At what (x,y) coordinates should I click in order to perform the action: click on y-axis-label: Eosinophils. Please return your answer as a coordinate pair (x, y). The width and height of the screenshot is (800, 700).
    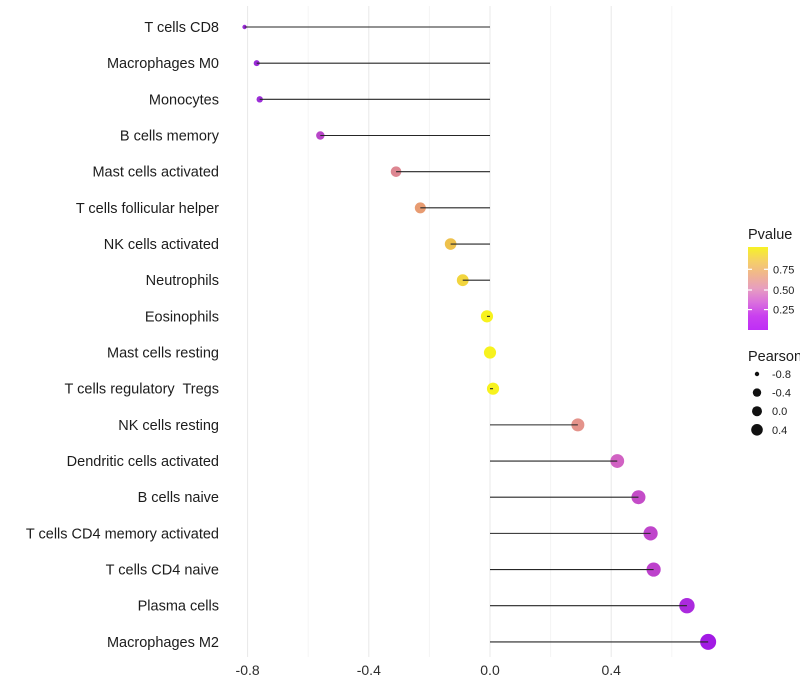
    Looking at the image, I should click on (182, 317).